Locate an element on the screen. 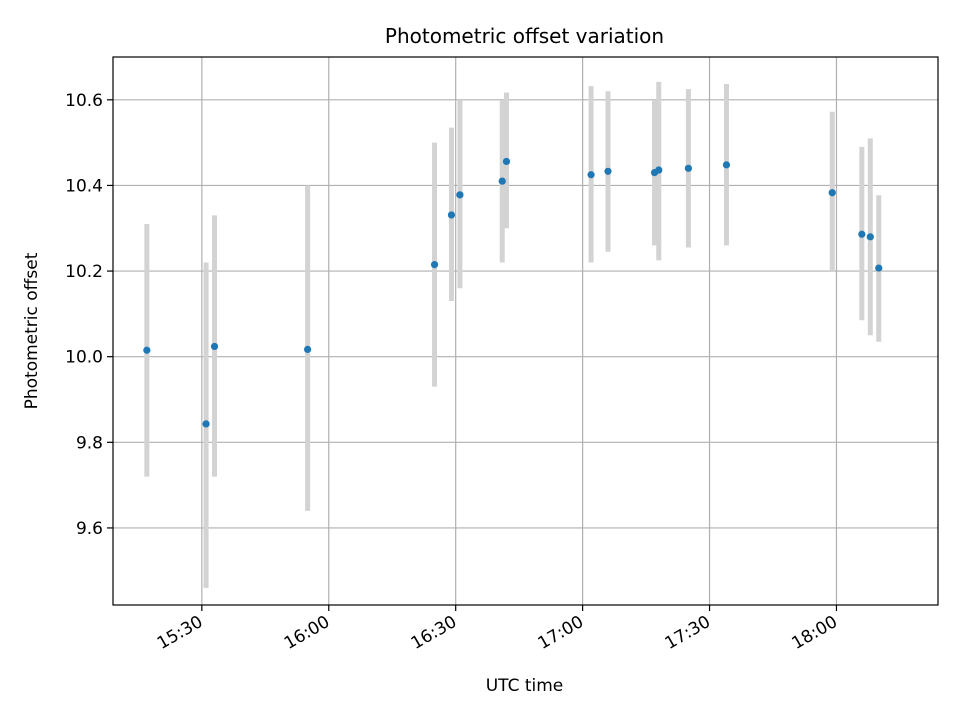  y-tick-label: 9.6 is located at coordinates (89, 529).